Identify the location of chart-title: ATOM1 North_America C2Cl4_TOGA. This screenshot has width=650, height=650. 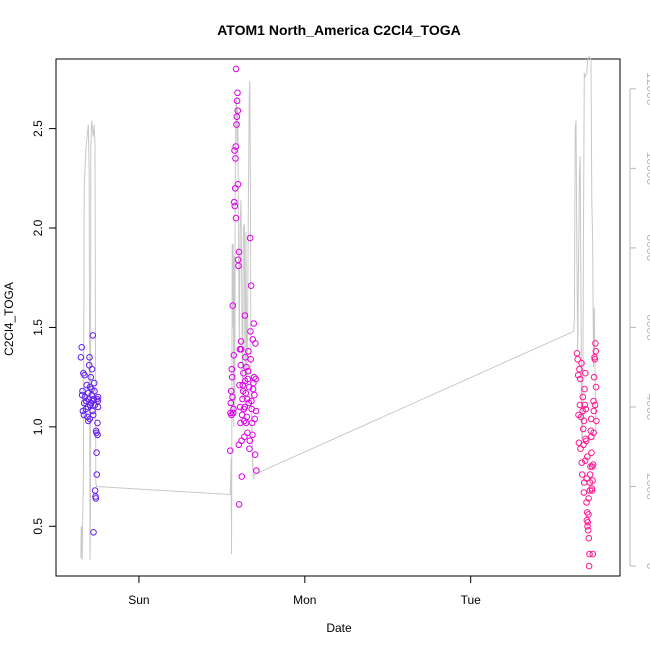
(339, 30).